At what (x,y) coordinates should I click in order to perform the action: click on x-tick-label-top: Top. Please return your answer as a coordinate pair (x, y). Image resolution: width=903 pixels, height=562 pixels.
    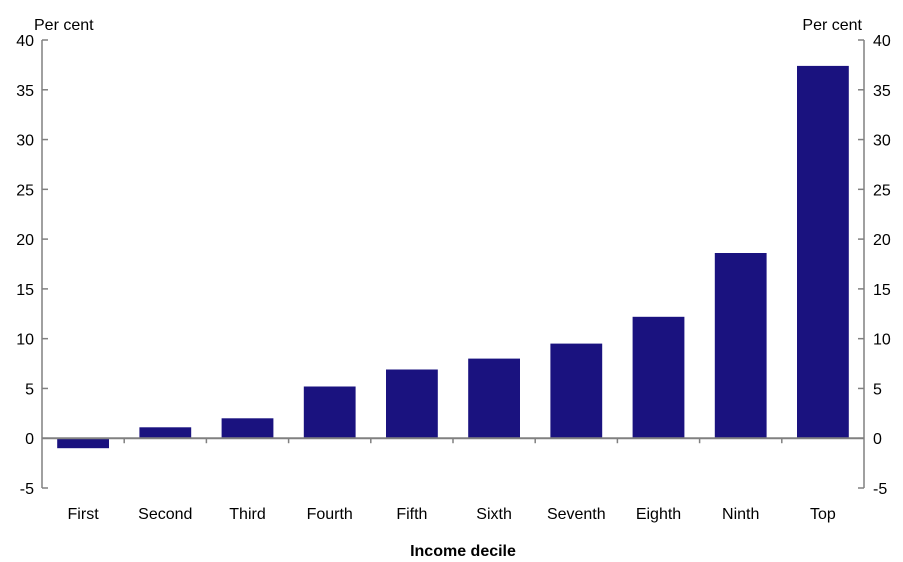
    Looking at the image, I should click on (823, 514).